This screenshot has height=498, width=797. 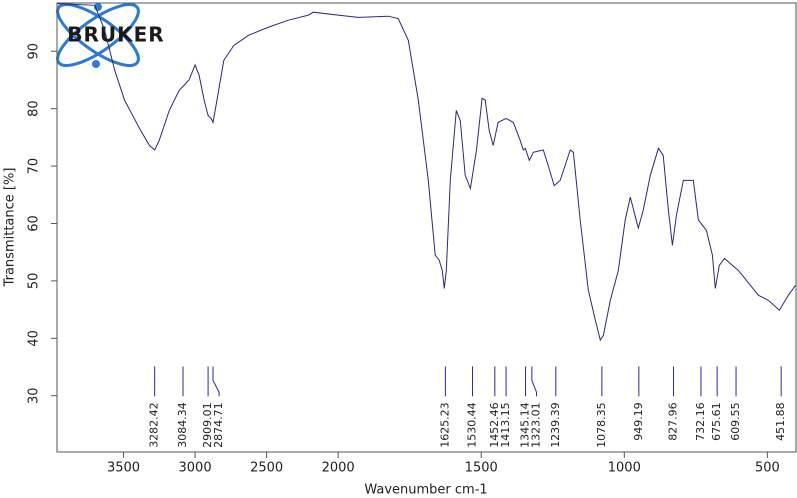 What do you see at coordinates (525, 425) in the screenshot?
I see `peak-label: 1345.14` at bounding box center [525, 425].